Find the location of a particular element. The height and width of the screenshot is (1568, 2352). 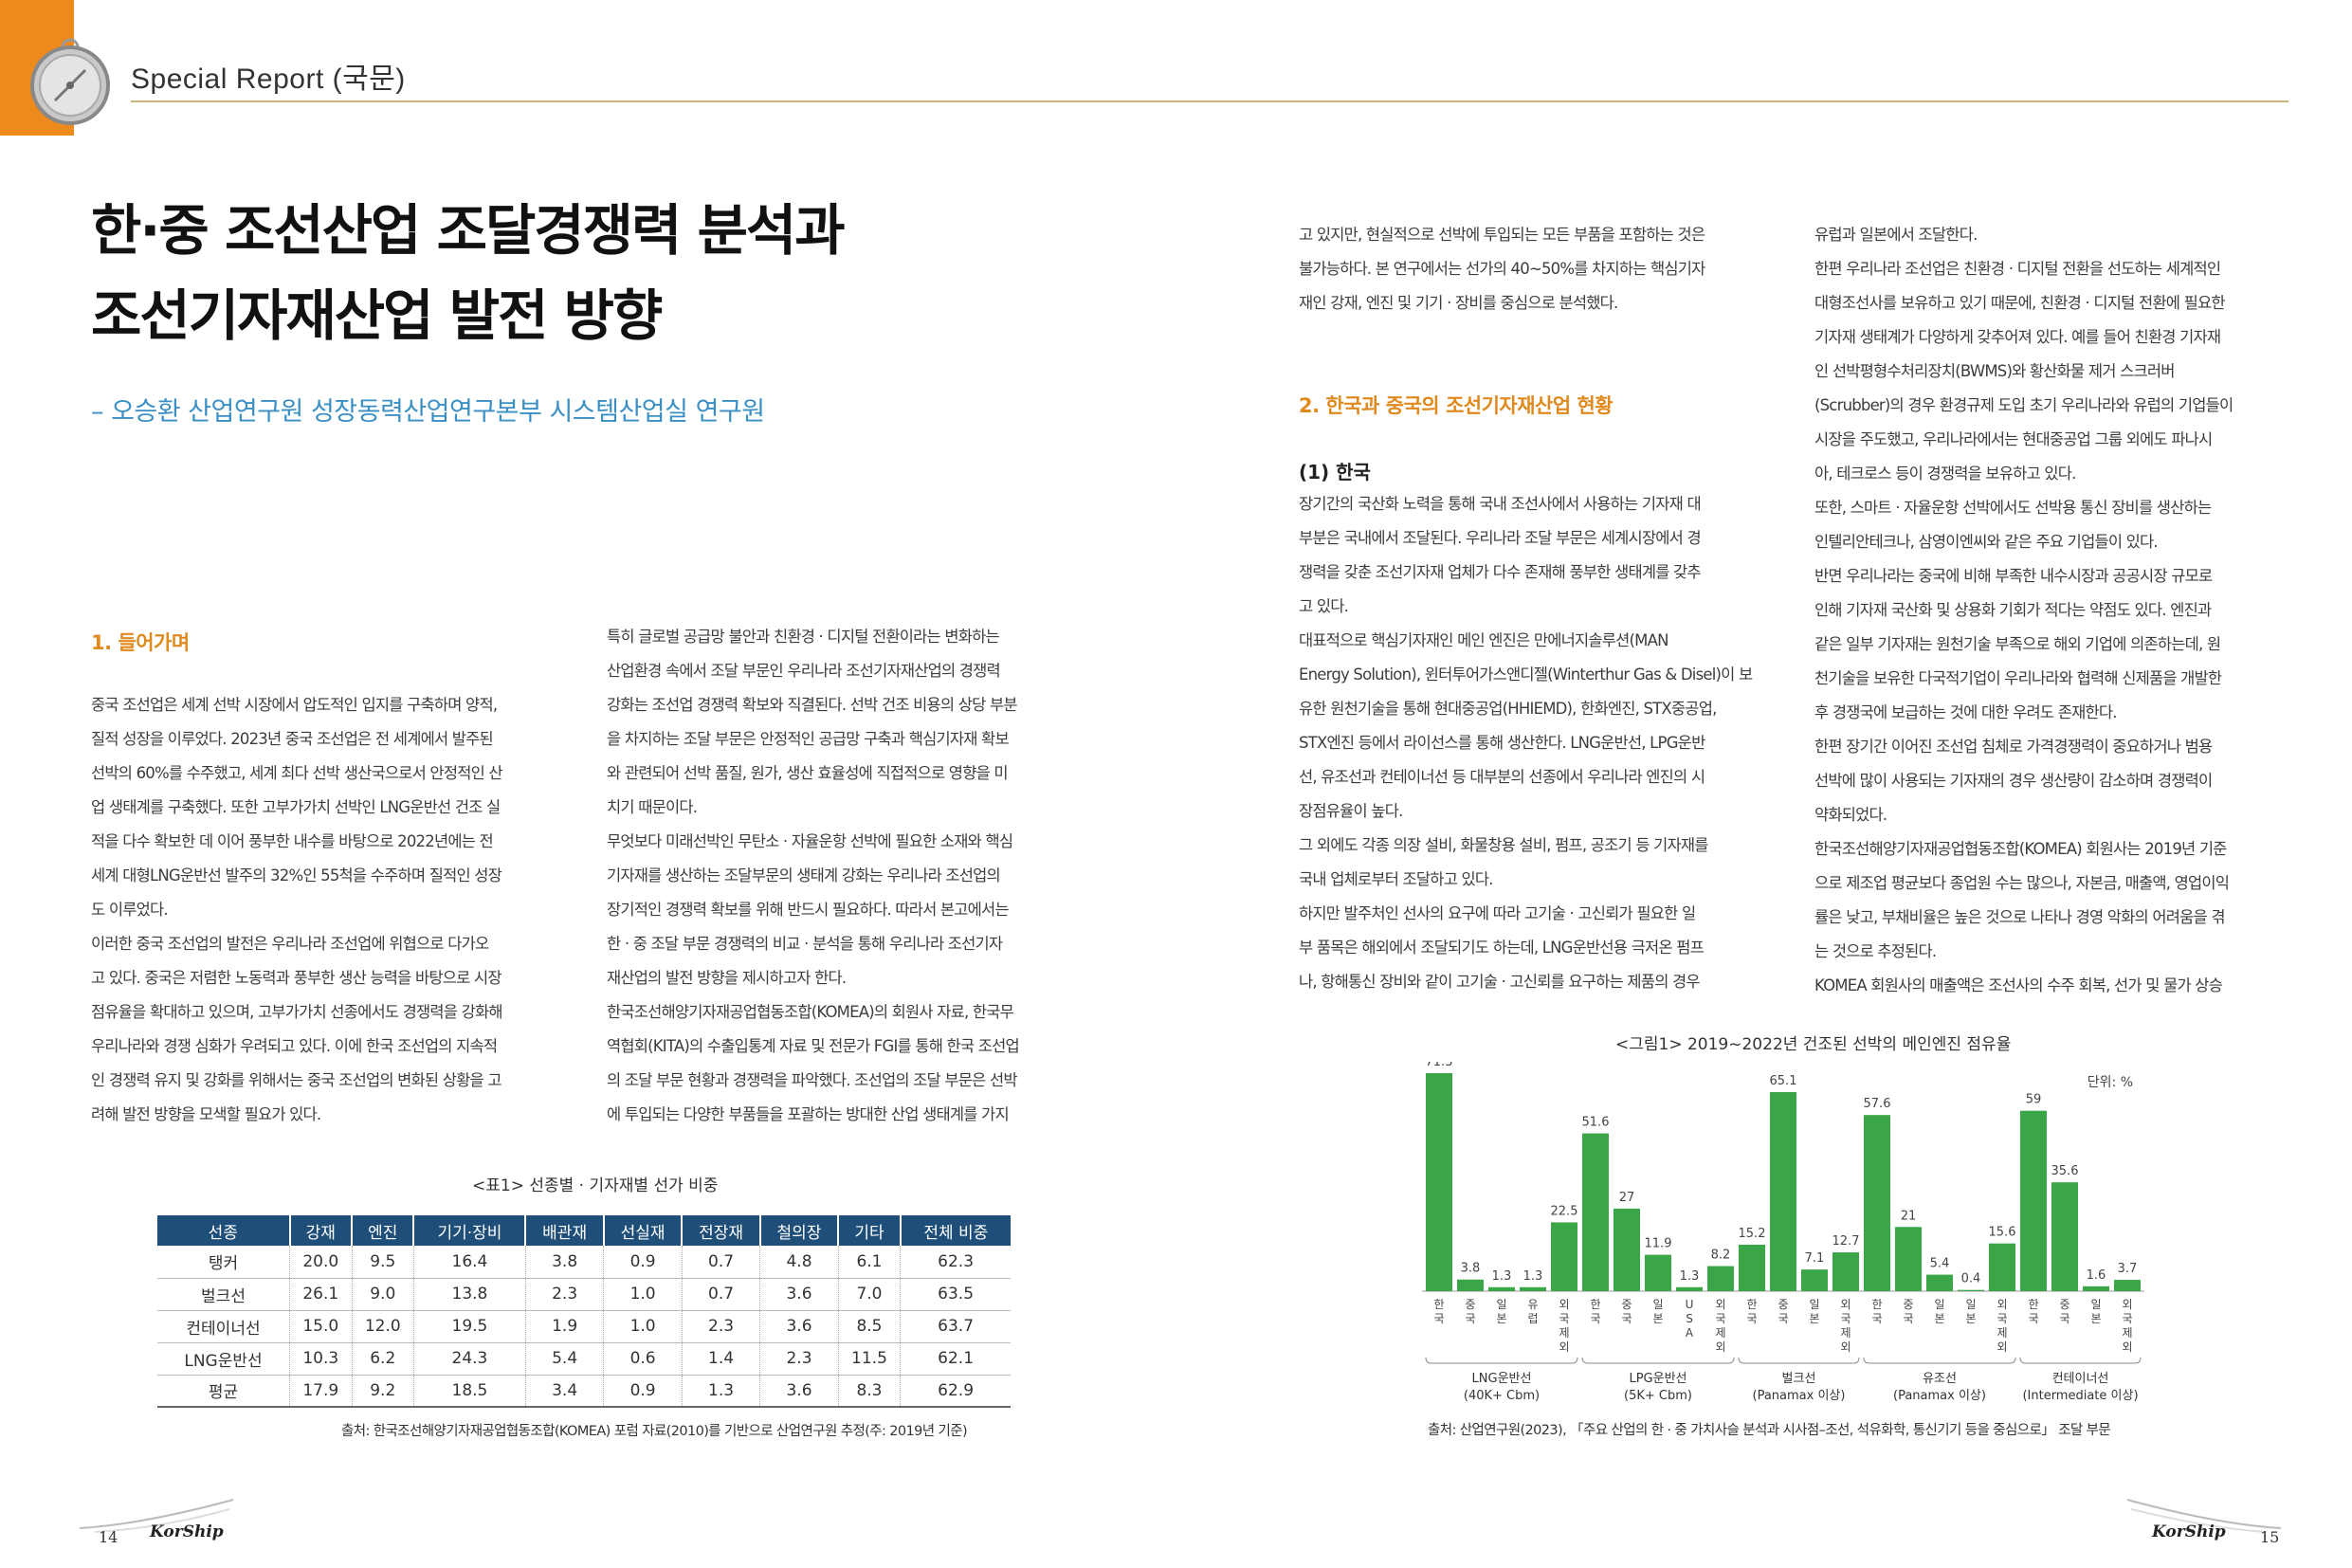

text-line: 유한 원천기술을 통해 현대중공업(HHIEMD), 한화엔진, STX중공업, is located at coordinates (1508, 709).